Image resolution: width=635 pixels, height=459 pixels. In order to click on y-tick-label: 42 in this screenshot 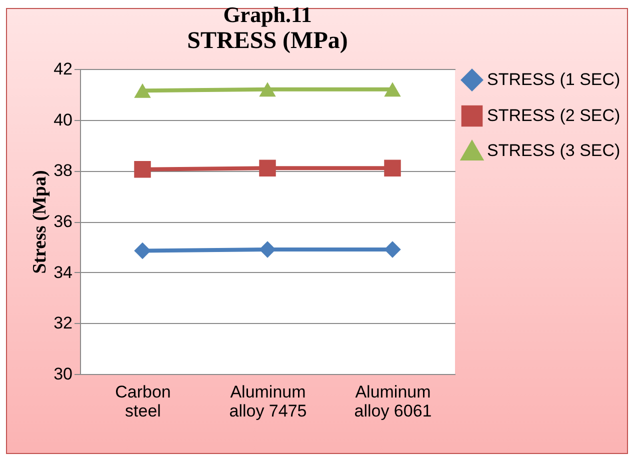, I will do `click(63, 69)`.